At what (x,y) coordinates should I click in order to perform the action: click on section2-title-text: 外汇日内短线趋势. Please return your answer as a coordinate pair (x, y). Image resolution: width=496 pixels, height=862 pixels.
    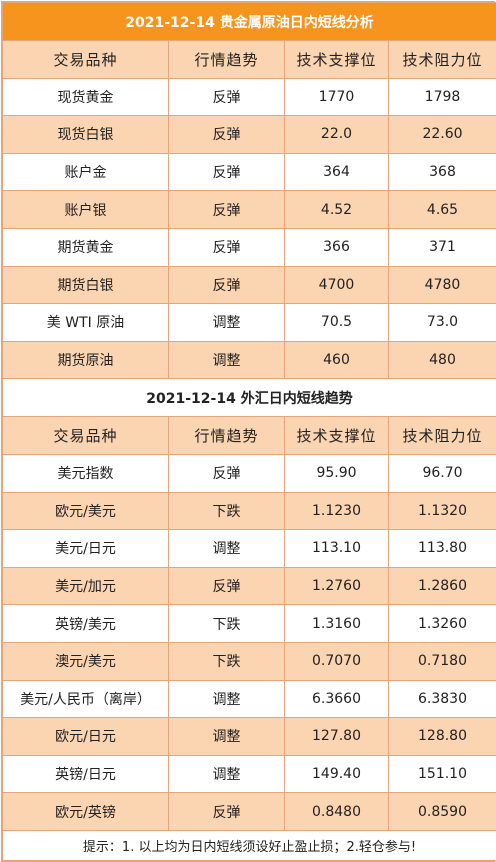
    Looking at the image, I should click on (297, 399).